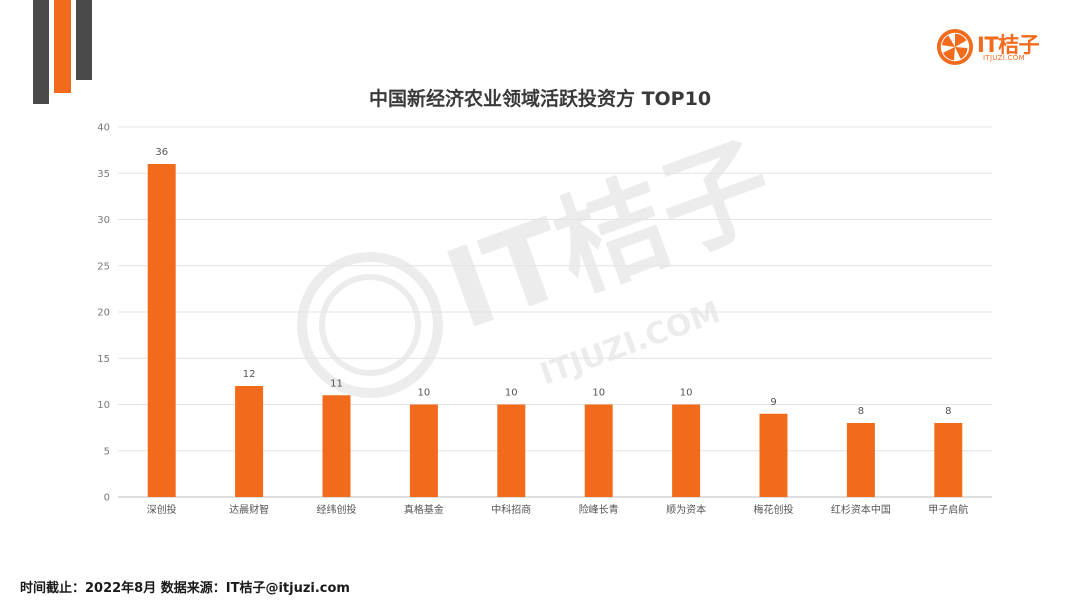  What do you see at coordinates (103, 174) in the screenshot?
I see `y-tick-label: 35` at bounding box center [103, 174].